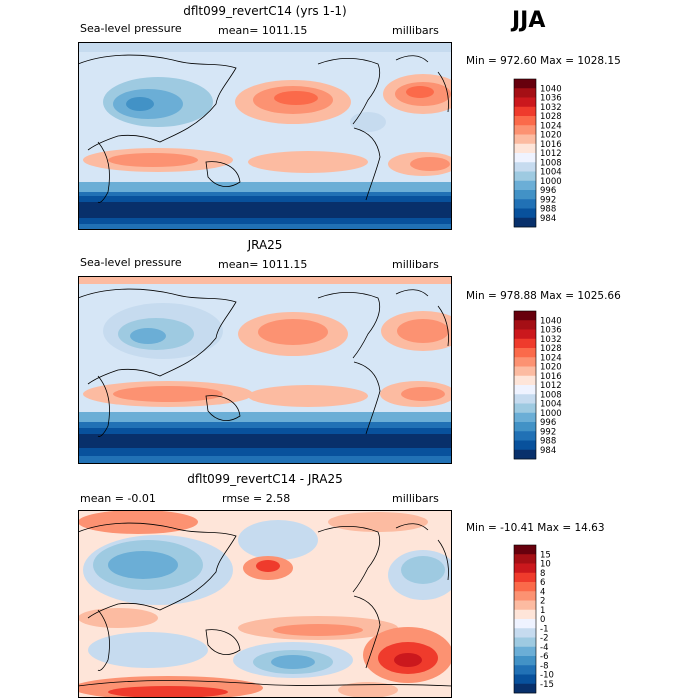 The image size is (700, 700). Describe the element at coordinates (265, 245) in the screenshot. I see `panel-2-title: JRA25` at that location.